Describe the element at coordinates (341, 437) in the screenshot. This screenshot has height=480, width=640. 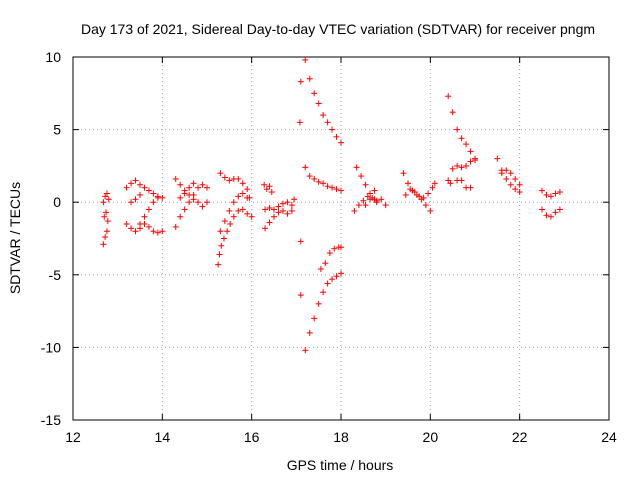
I see `x-tick-label: 18` at that location.